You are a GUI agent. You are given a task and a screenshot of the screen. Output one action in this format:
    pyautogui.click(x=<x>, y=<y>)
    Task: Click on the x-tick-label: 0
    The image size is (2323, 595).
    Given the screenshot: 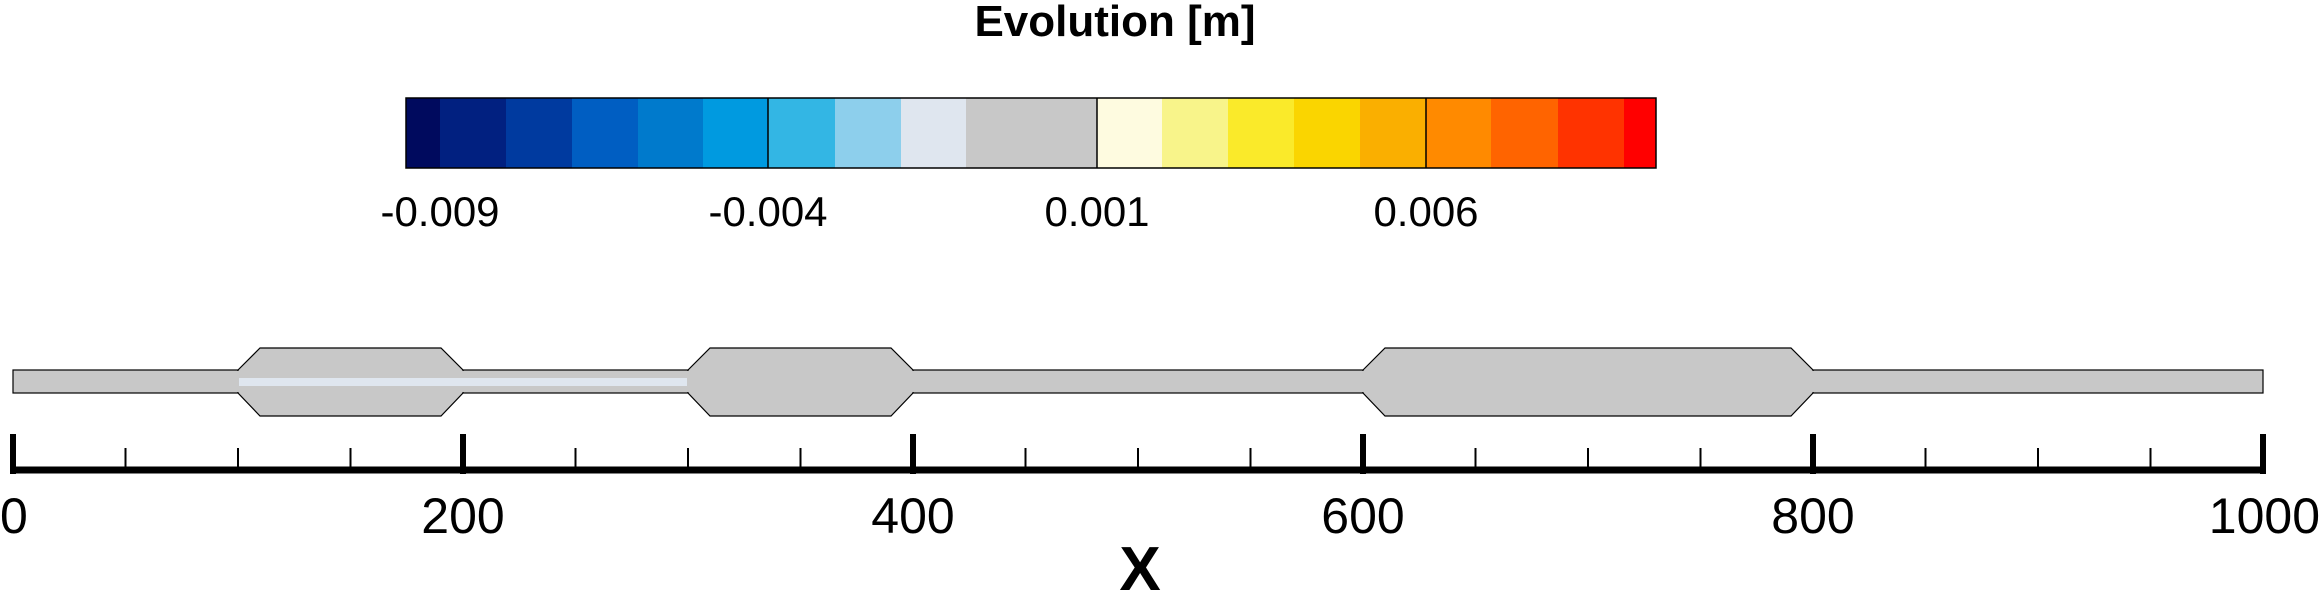 What is the action you would take?
    pyautogui.click(x=14, y=516)
    